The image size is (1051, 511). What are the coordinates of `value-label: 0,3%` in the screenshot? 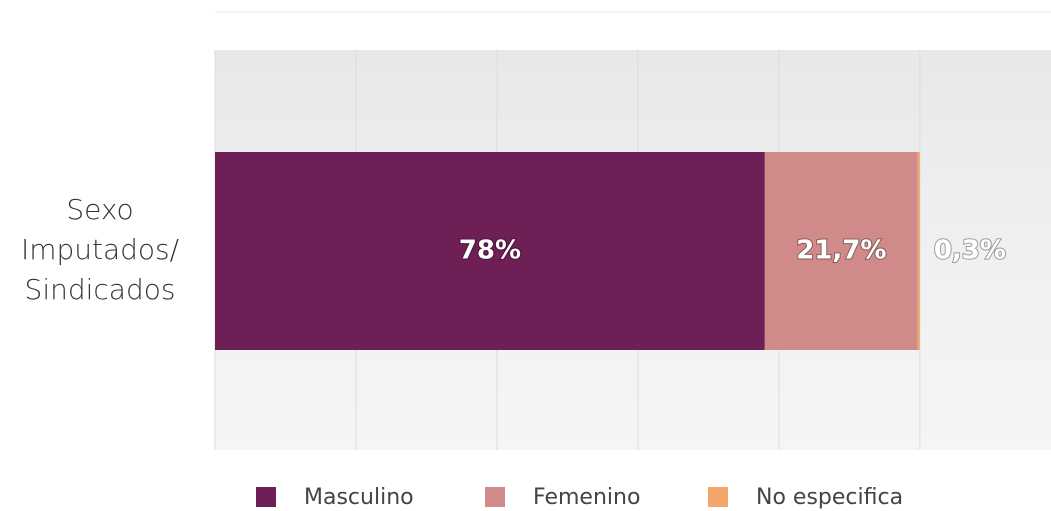 It's located at (970, 251).